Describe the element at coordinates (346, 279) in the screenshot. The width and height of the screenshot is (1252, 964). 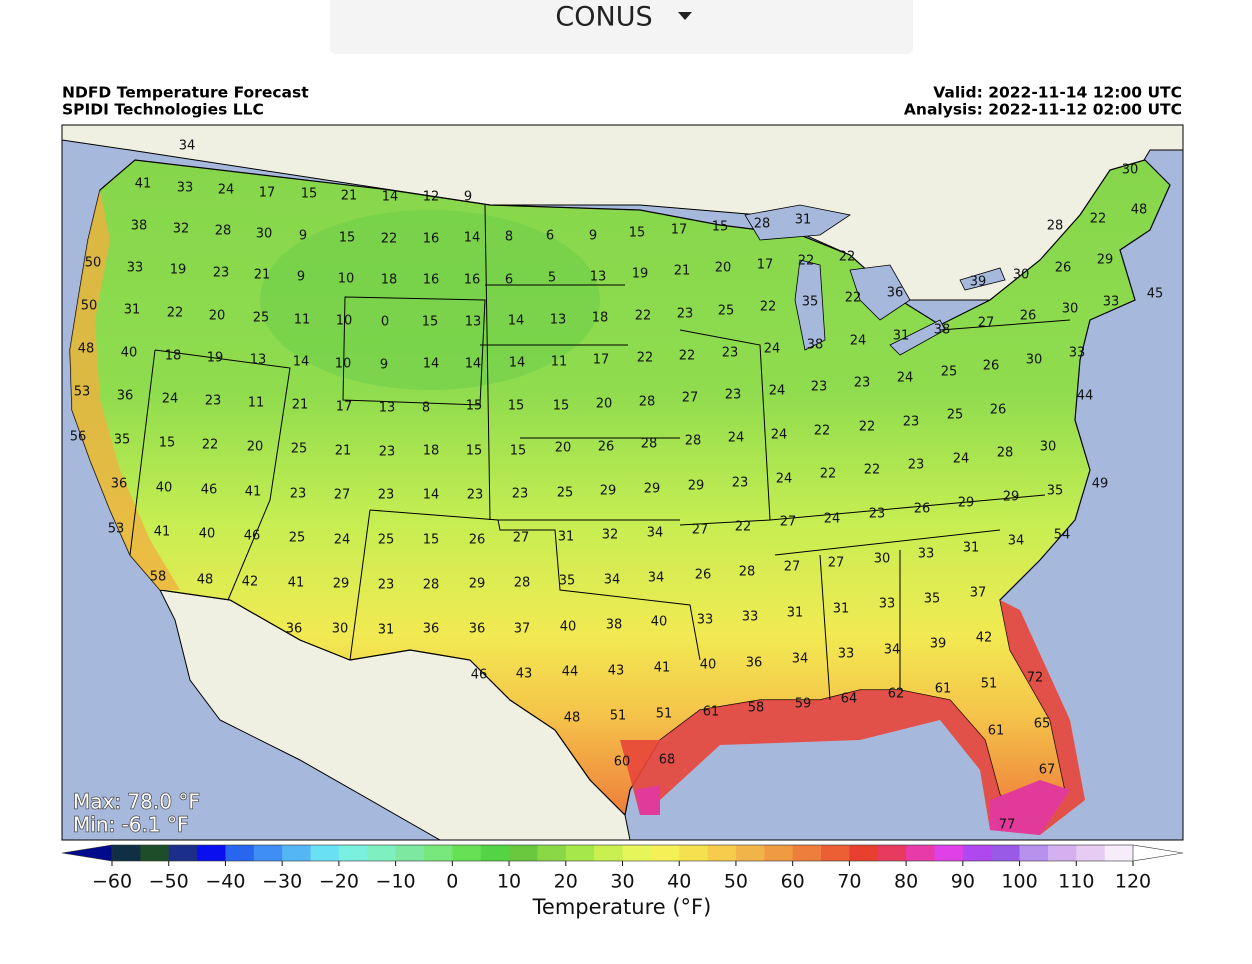
I see `temperature-label: 10` at that location.